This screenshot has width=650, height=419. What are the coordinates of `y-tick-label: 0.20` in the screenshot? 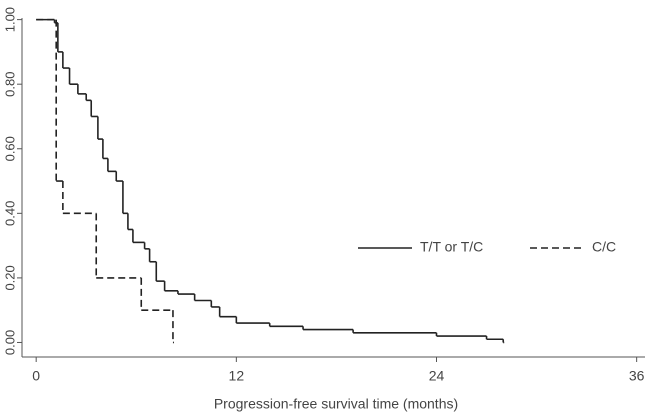 It's located at (9, 277).